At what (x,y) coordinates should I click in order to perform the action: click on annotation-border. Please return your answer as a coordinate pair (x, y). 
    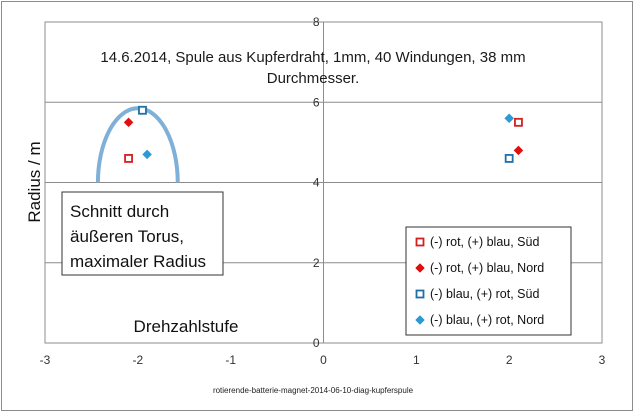
    Looking at the image, I should click on (142, 233).